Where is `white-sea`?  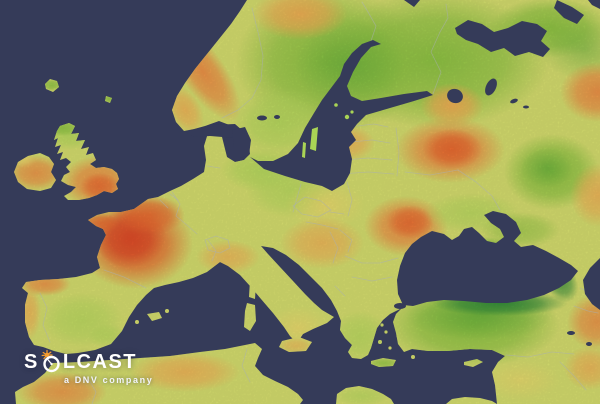 white-sea is located at coordinates (502, 38).